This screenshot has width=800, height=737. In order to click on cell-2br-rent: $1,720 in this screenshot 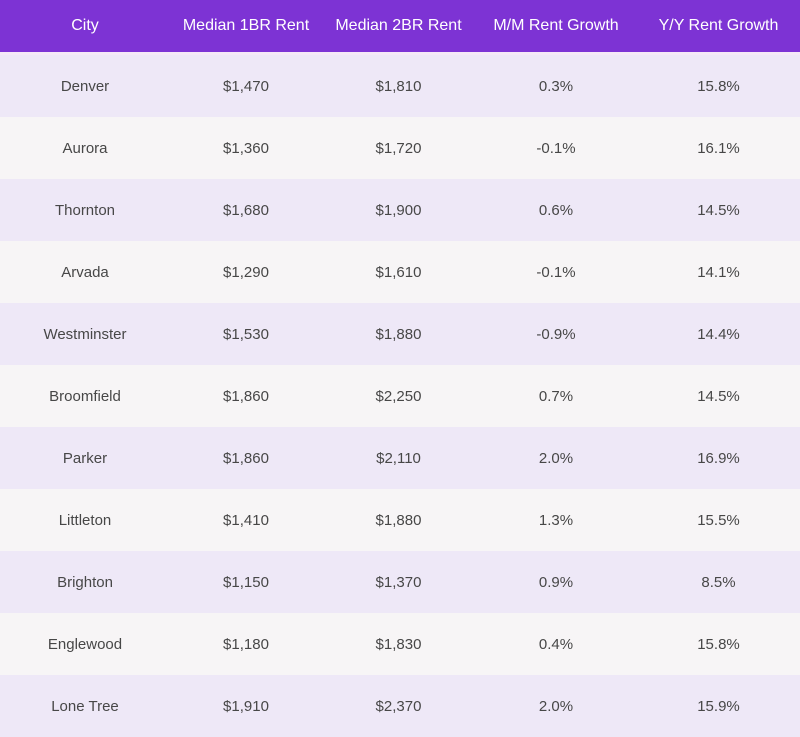, I will do `click(398, 148)`.